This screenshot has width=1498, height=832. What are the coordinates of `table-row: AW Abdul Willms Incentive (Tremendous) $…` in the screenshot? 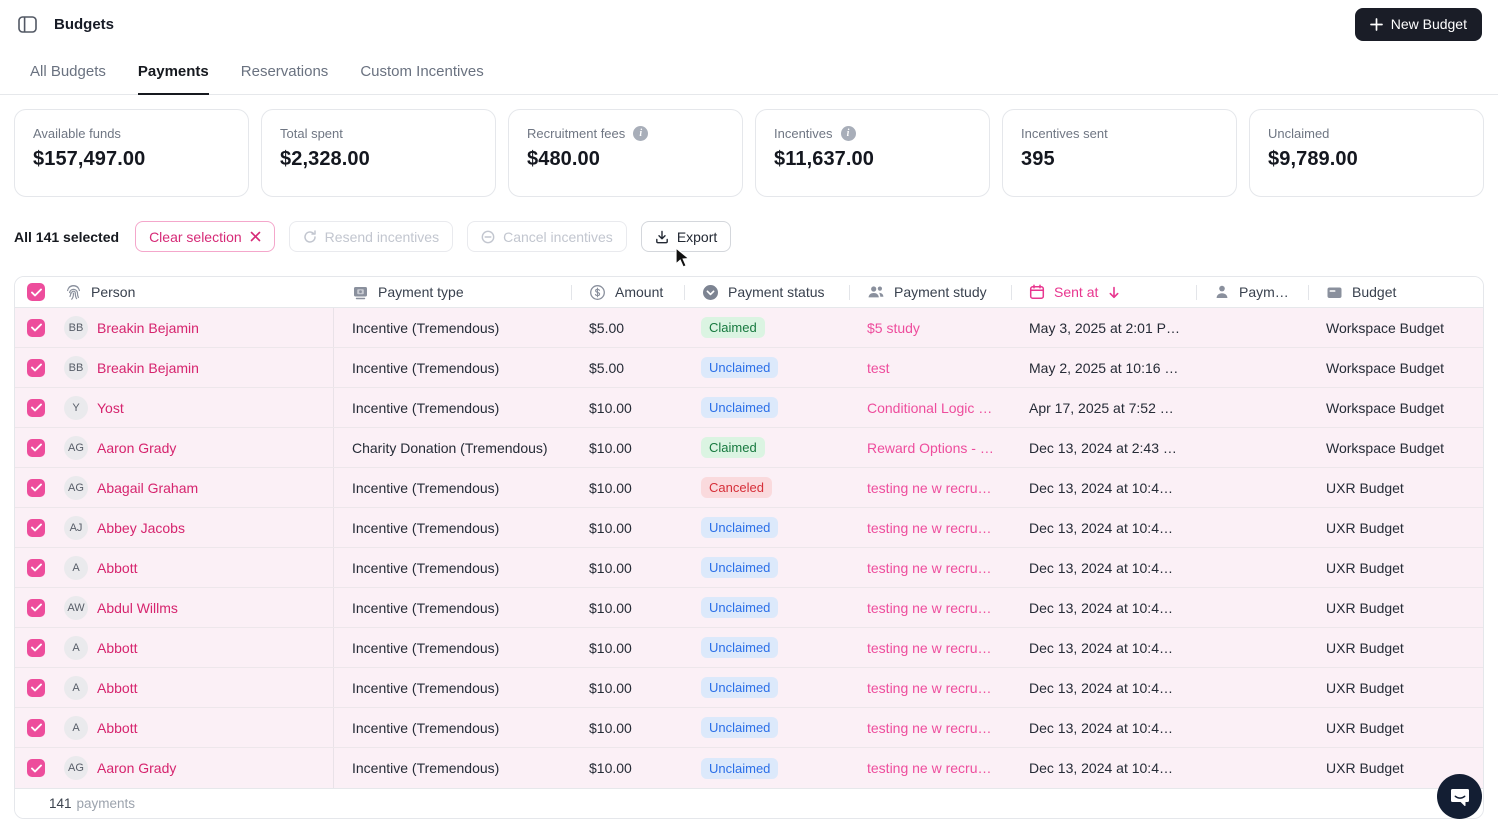 It's located at (749, 608).